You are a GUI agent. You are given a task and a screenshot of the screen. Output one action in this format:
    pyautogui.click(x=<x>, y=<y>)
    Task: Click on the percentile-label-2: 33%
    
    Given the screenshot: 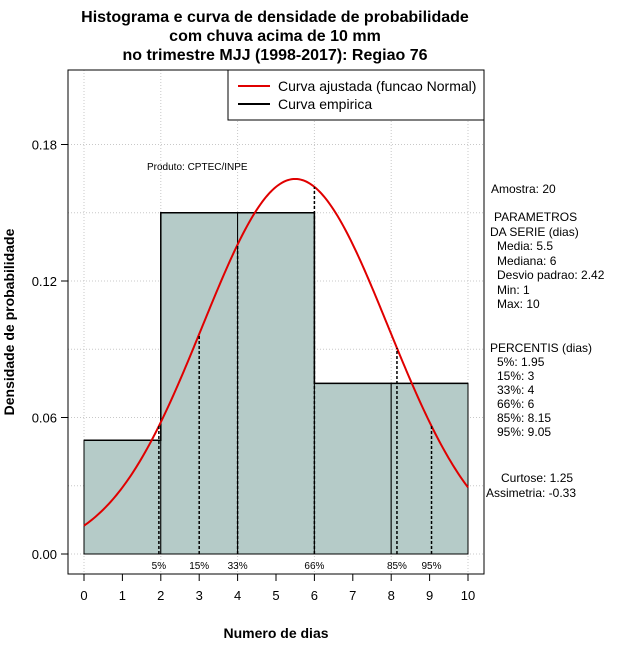 What is the action you would take?
    pyautogui.click(x=238, y=566)
    